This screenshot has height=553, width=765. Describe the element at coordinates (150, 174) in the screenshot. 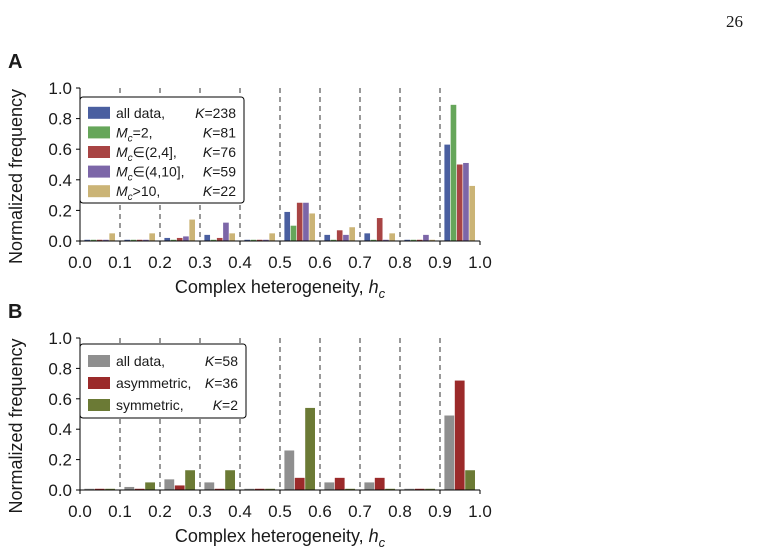

I see `legend-label: Mc∈(4,10],` at that location.